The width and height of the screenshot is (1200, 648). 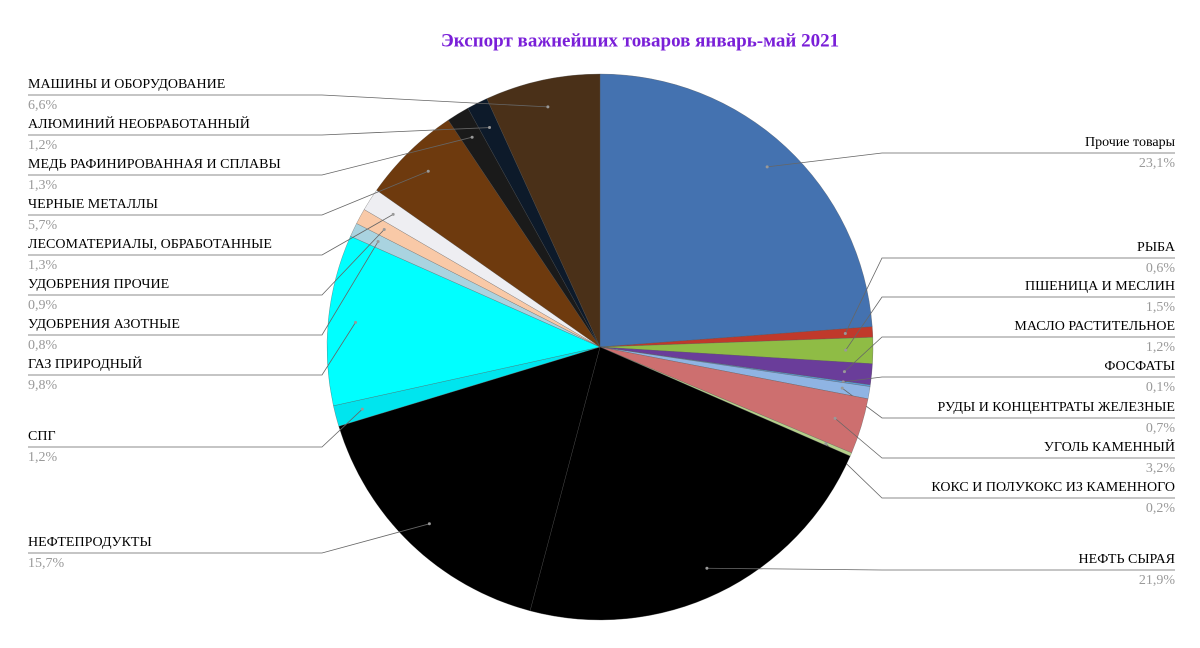 What do you see at coordinates (1130, 142) in the screenshot?
I see `category-label: Прочие товары` at bounding box center [1130, 142].